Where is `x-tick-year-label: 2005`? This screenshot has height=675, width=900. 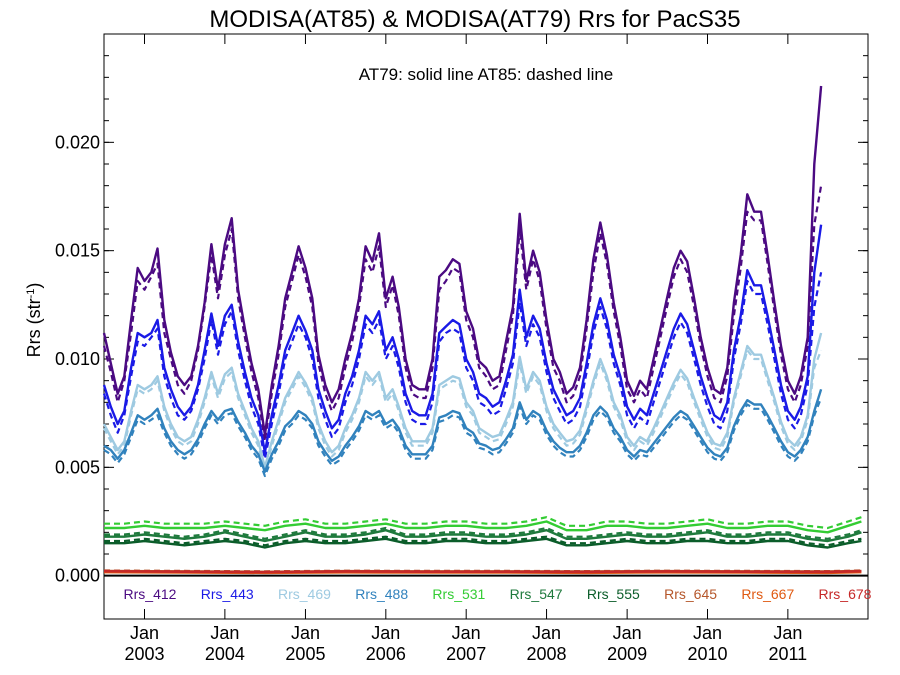 x-tick-year-label: 2005 is located at coordinates (305, 654).